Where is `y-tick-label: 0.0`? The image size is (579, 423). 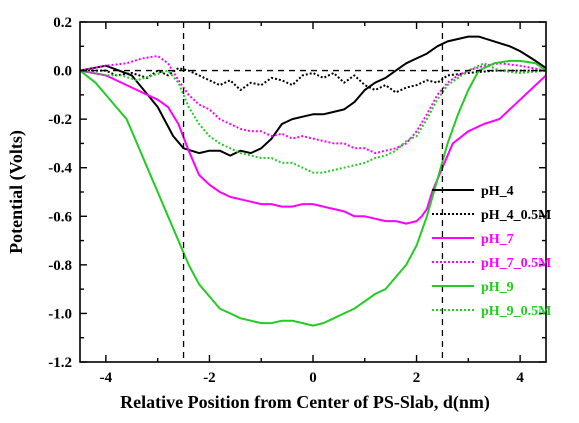
y-tick-label: 0.0 is located at coordinates (62, 72).